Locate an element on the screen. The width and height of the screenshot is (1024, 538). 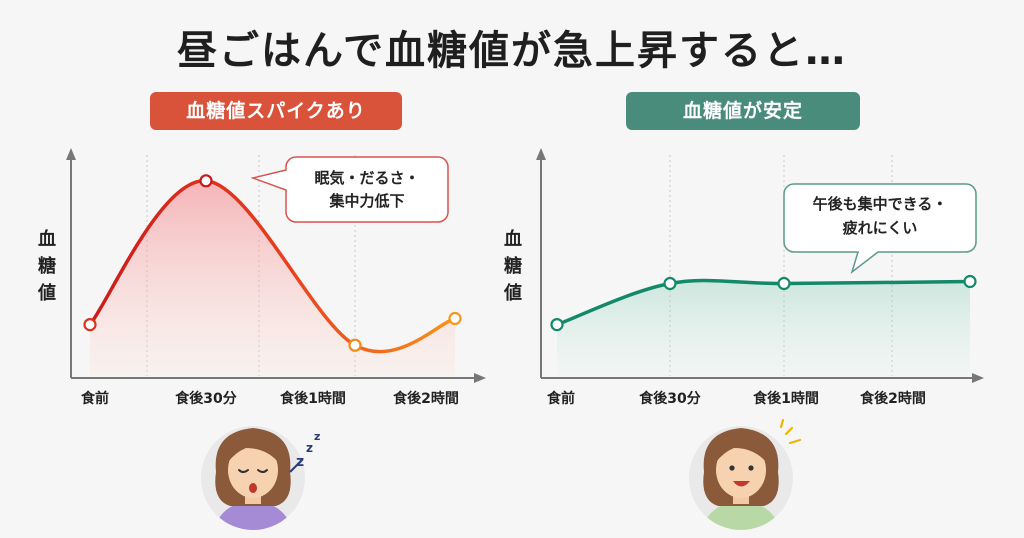
spike-callout: 眠気・だるさ・ 集中力低下 is located at coordinates (349, 189).